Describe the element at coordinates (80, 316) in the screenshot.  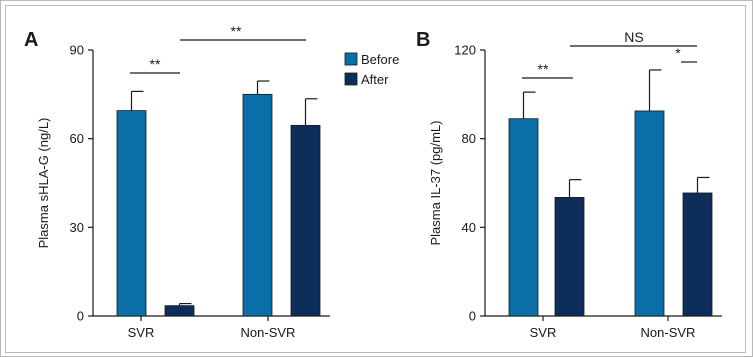
I see `panel-a-y-tick-label: 0` at that location.